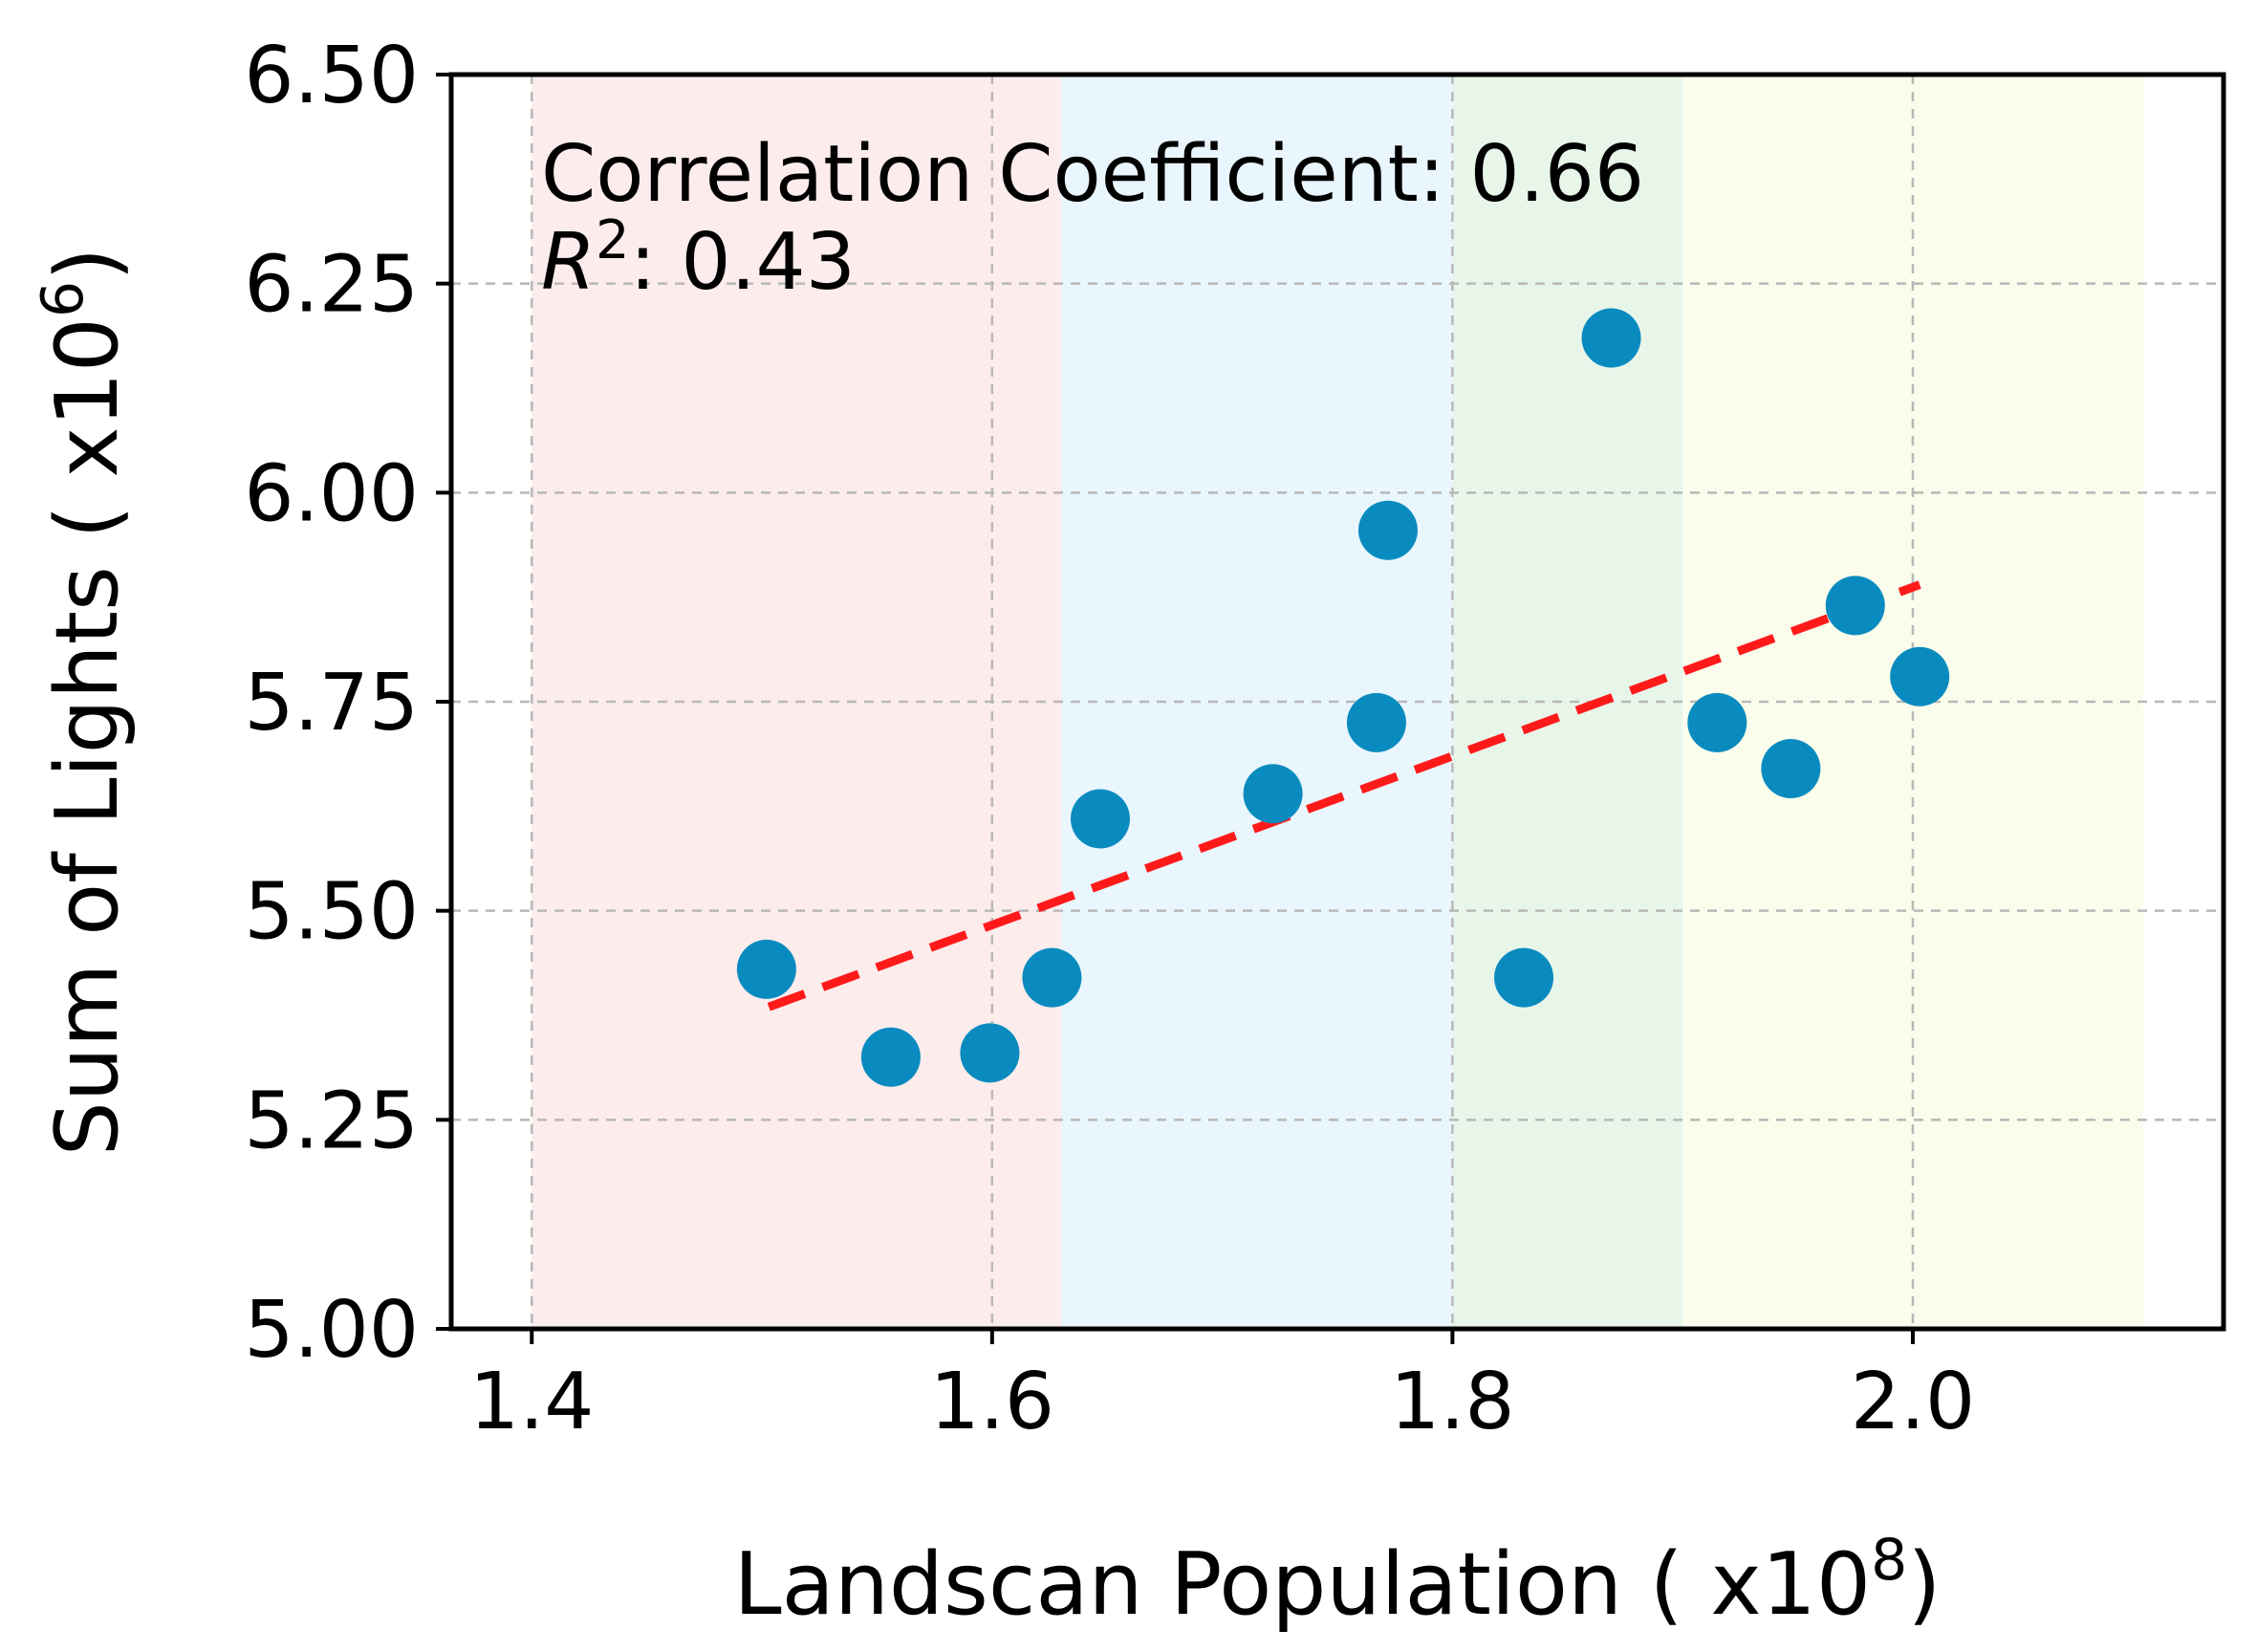 The height and width of the screenshot is (1652, 2257). Describe the element at coordinates (87, 264) in the screenshot. I see `y-axis-label-suffix: )` at that location.